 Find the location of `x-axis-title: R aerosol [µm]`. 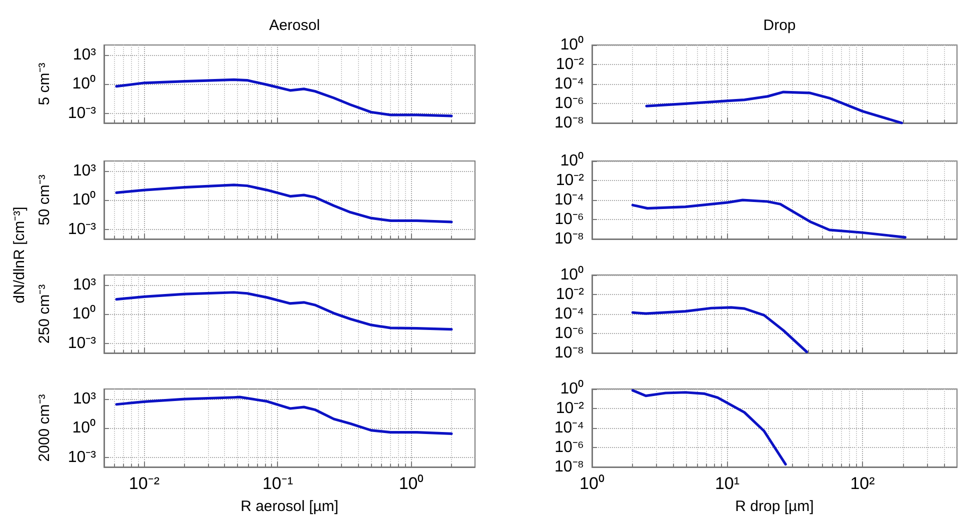

x-axis-title: R aerosol [µm] is located at coordinates (289, 506).